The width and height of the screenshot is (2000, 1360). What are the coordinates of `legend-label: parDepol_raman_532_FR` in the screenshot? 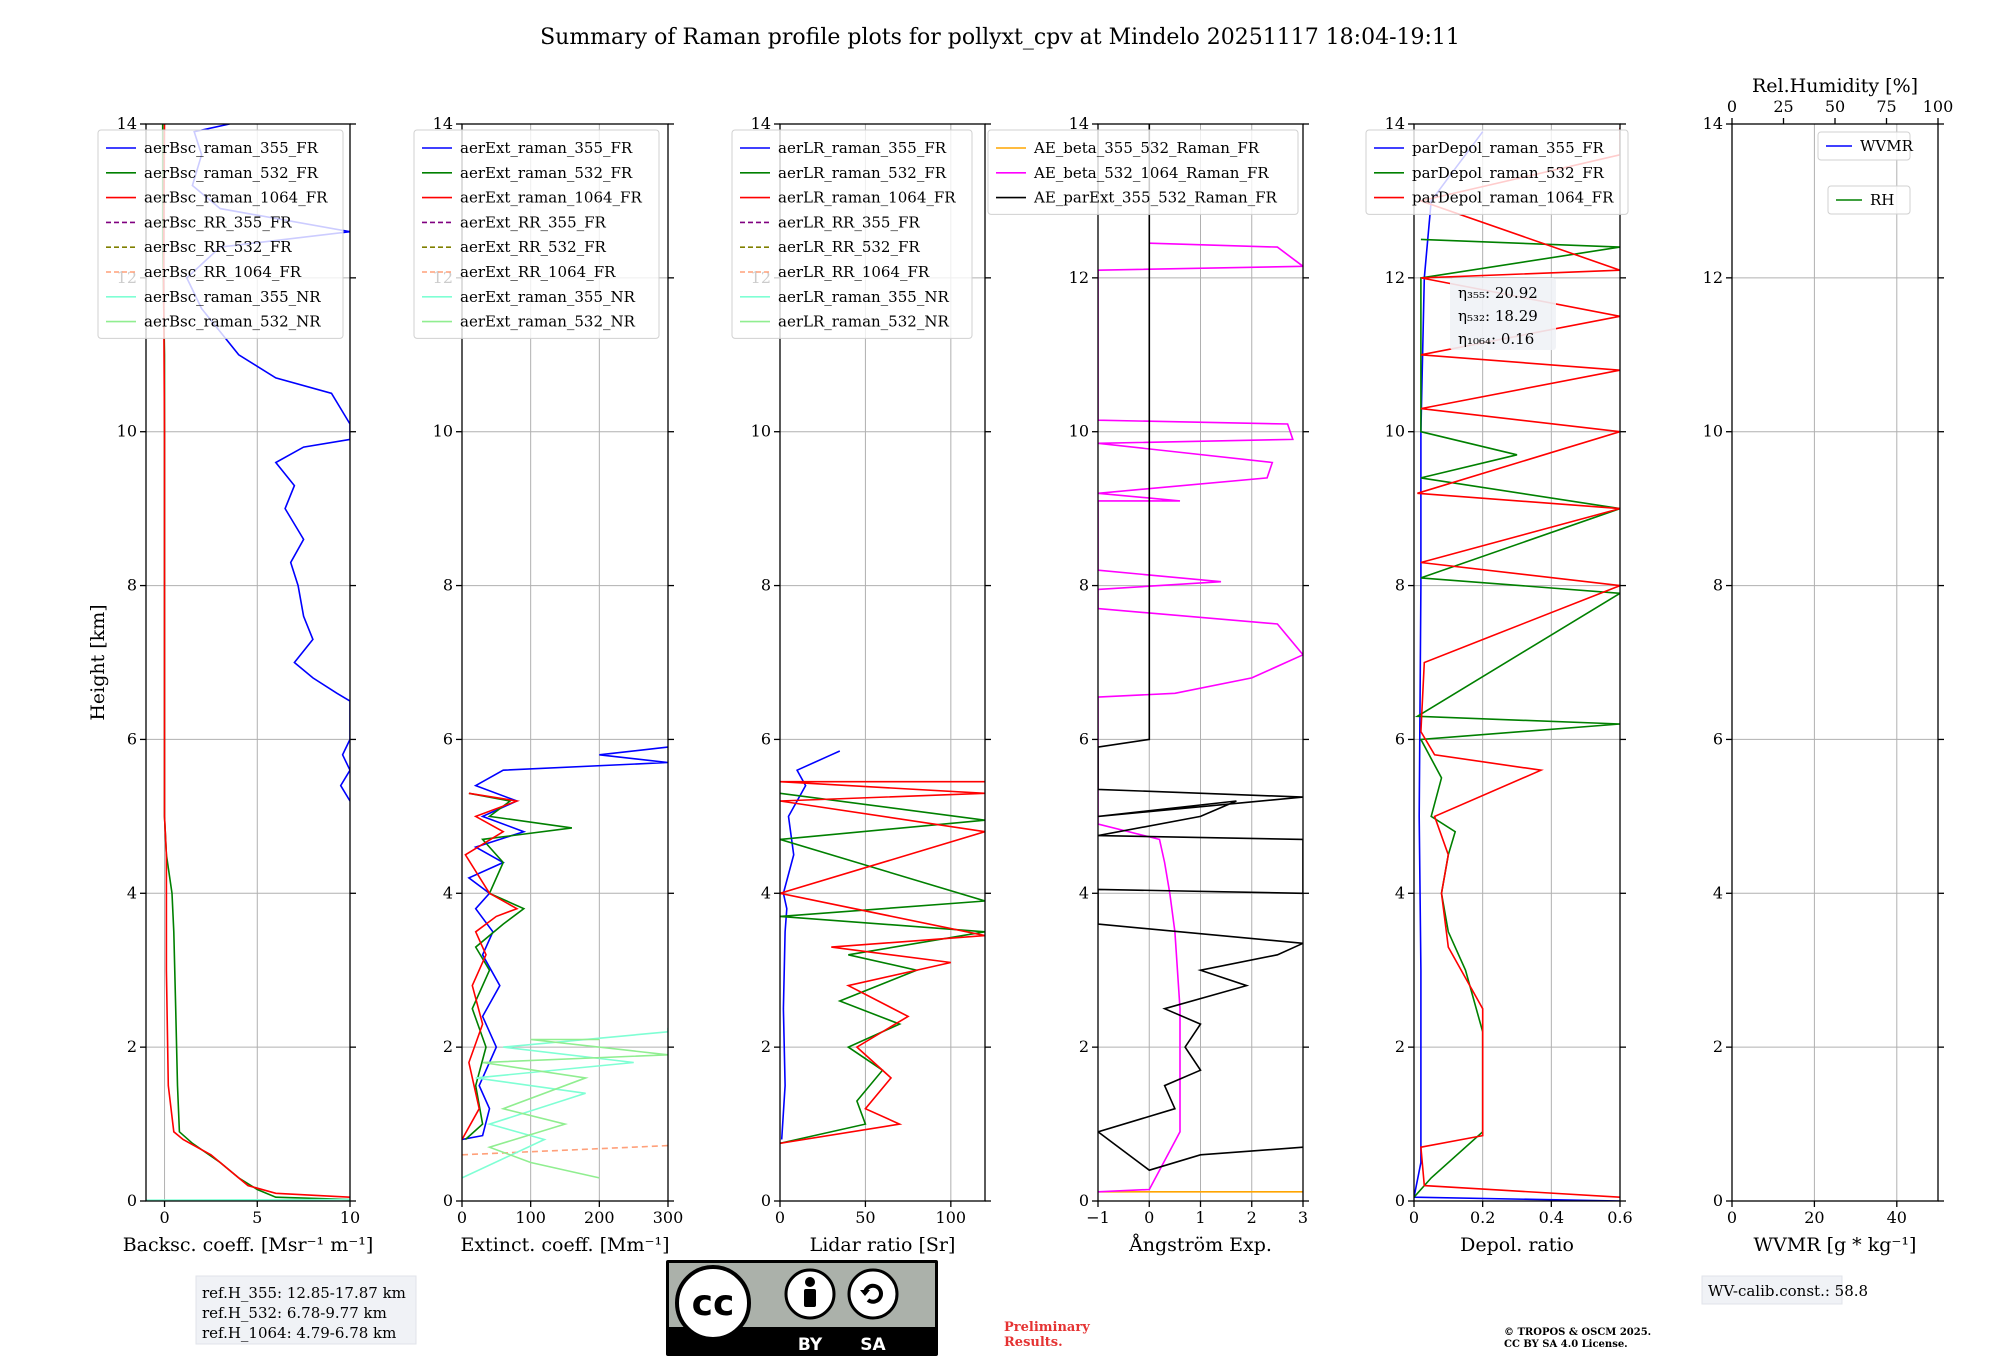 It's located at (1508, 173).